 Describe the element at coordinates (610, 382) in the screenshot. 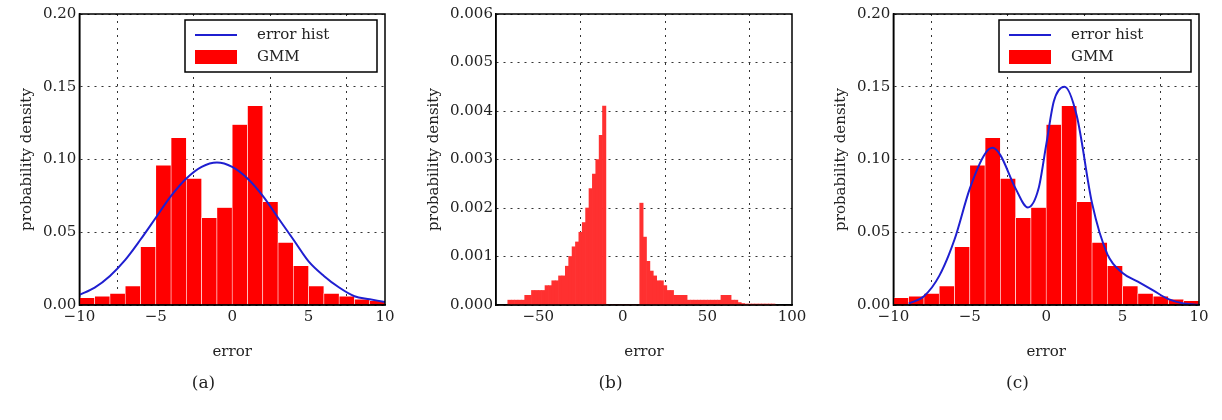

I see `text: (b)` at that location.